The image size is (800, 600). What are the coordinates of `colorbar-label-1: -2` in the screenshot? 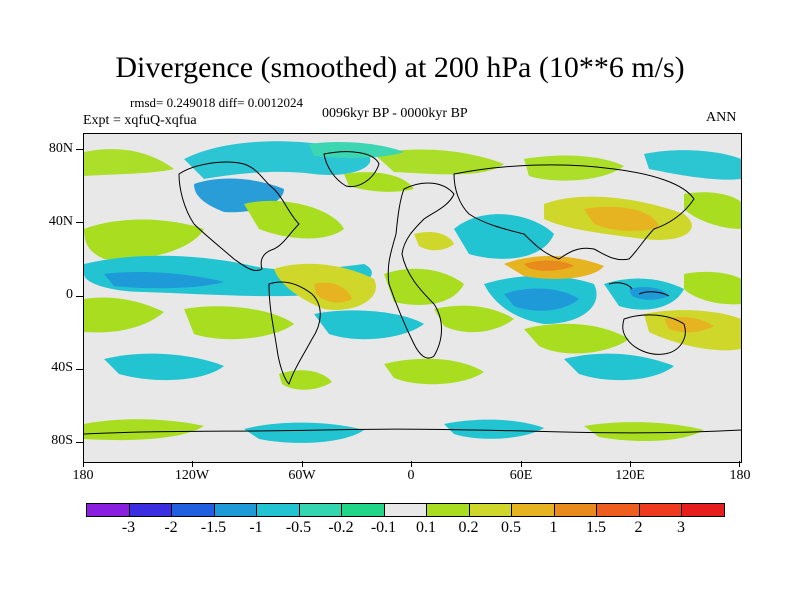 It's located at (171, 527).